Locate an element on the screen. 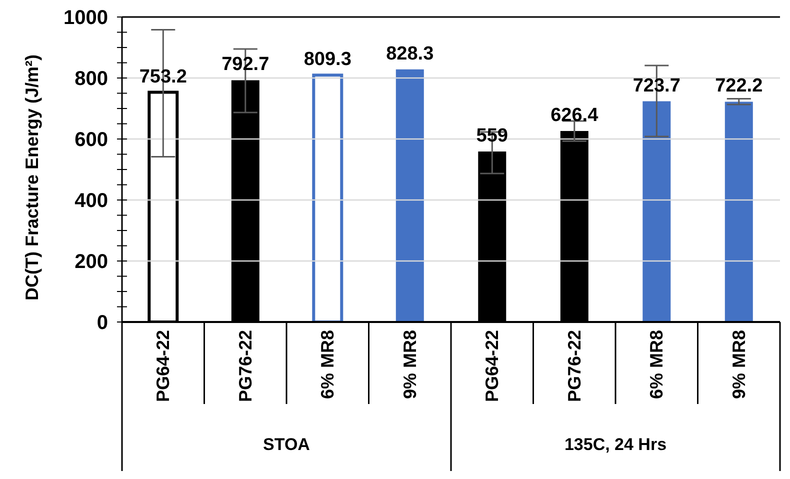 Image resolution: width=790 pixels, height=479 pixels. data-label: 828.3 is located at coordinates (410, 53).